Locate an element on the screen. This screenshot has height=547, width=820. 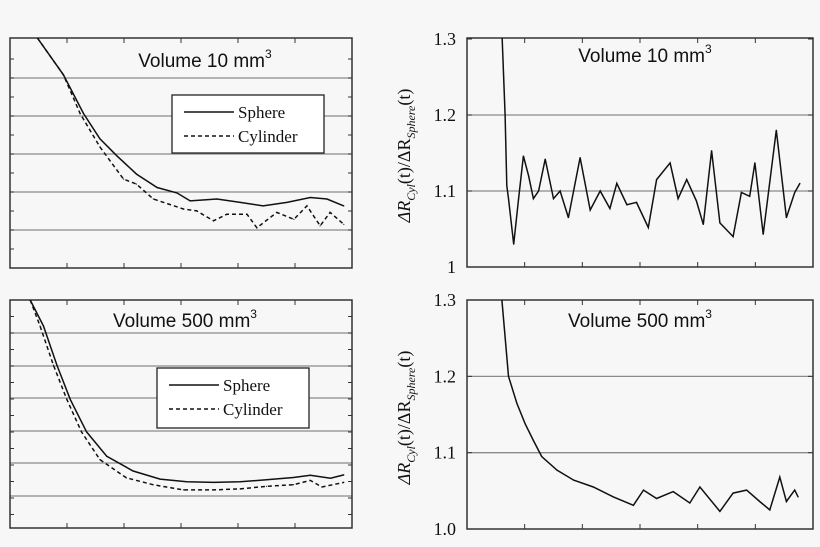
chart-title-text: Volume 10 mm is located at coordinates (641, 56).